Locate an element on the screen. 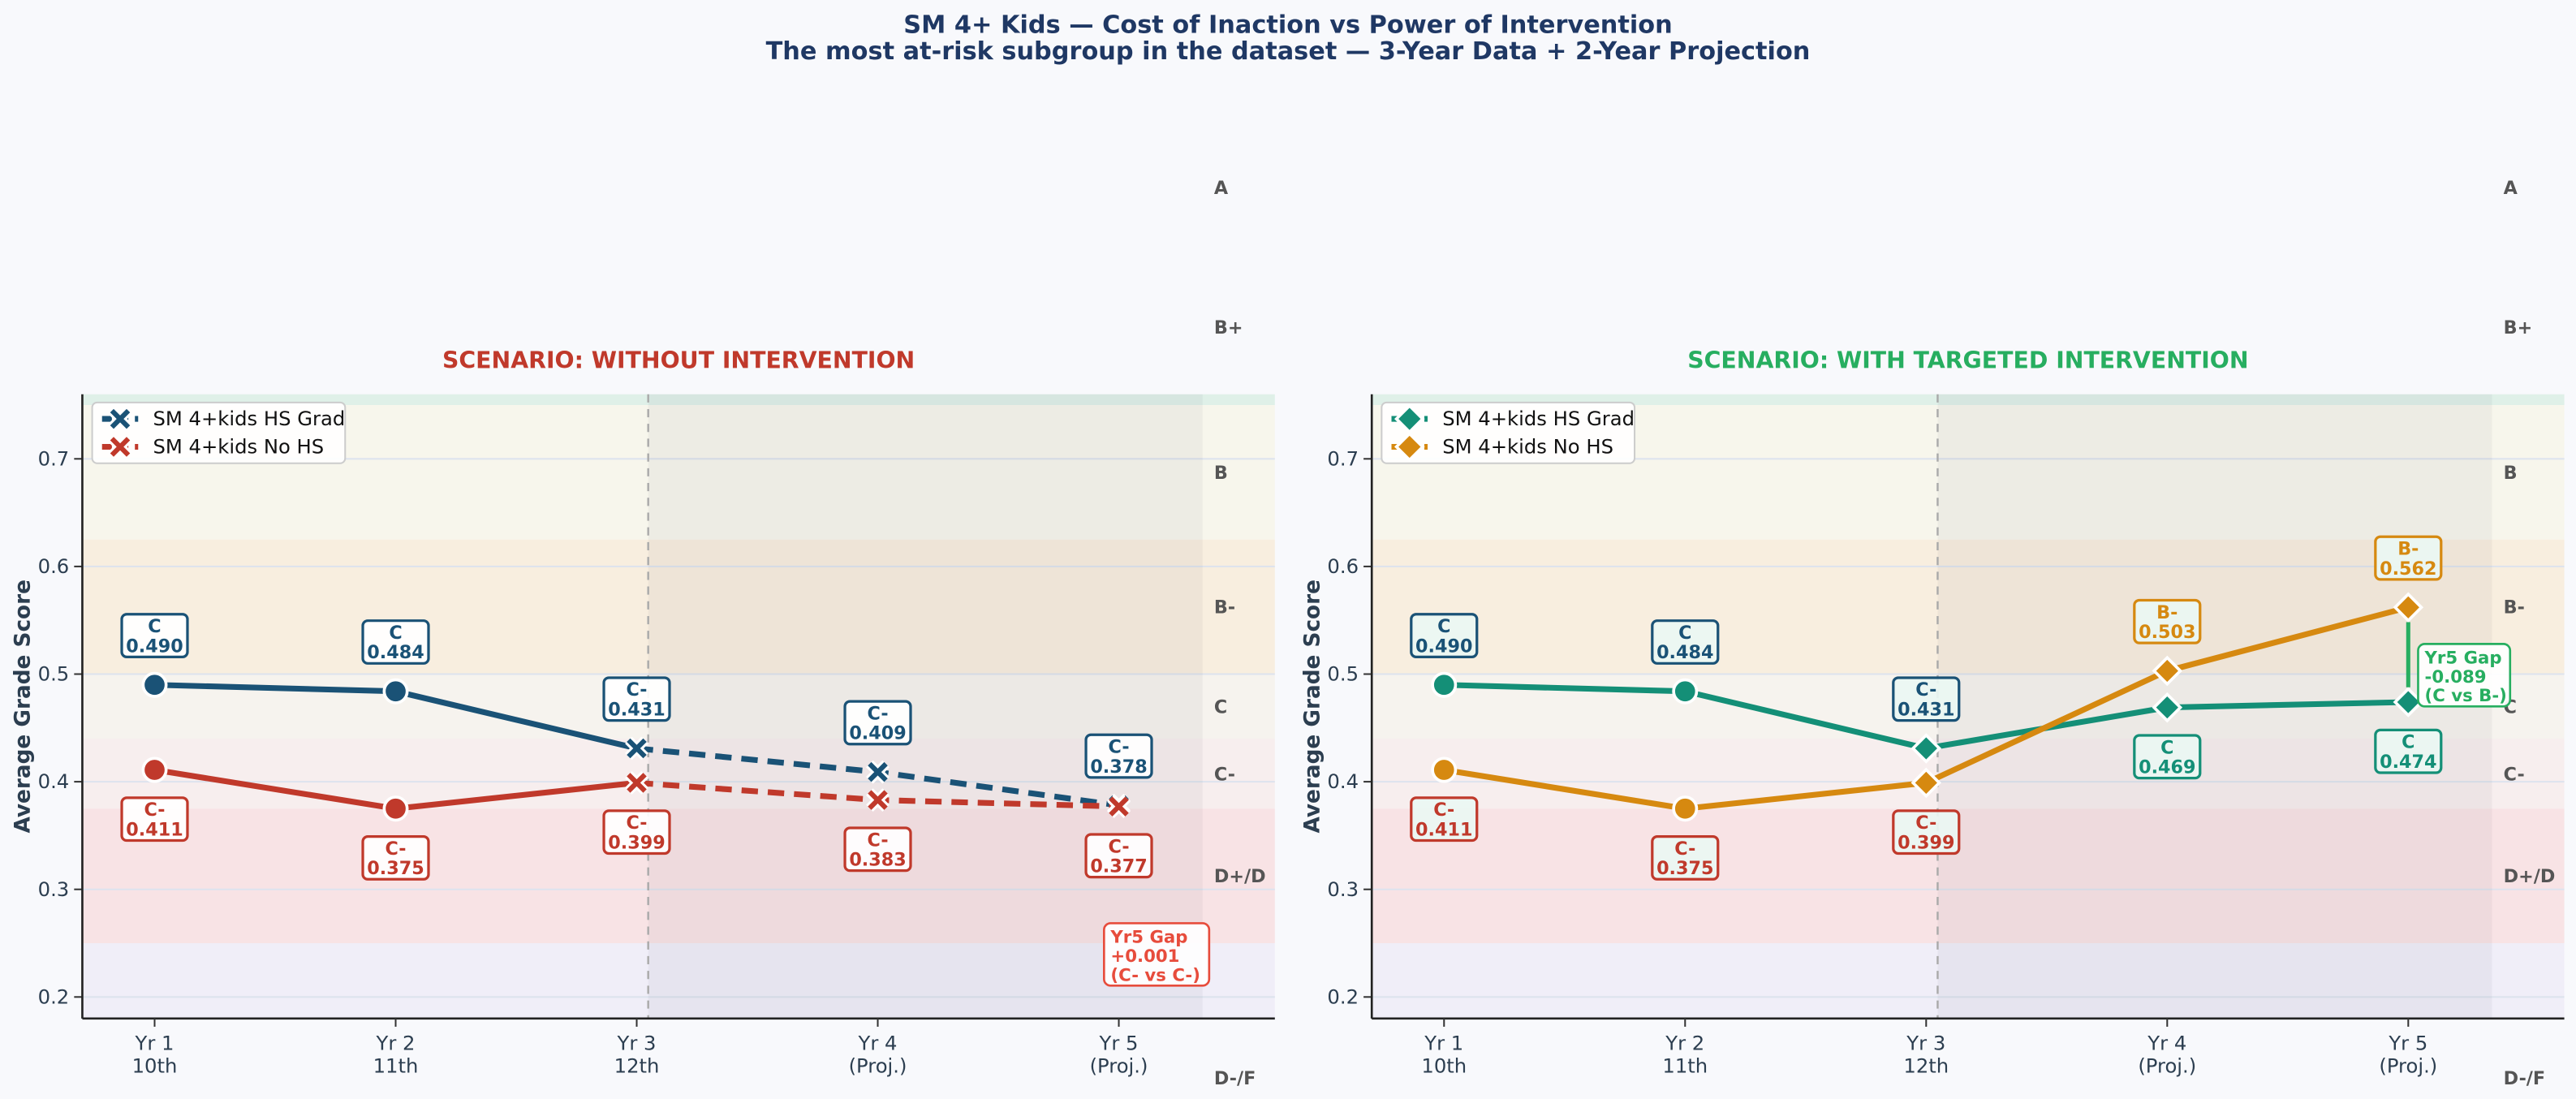 This screenshot has height=1099, width=2576. gap-annotation-box is located at coordinates (2465, 675).